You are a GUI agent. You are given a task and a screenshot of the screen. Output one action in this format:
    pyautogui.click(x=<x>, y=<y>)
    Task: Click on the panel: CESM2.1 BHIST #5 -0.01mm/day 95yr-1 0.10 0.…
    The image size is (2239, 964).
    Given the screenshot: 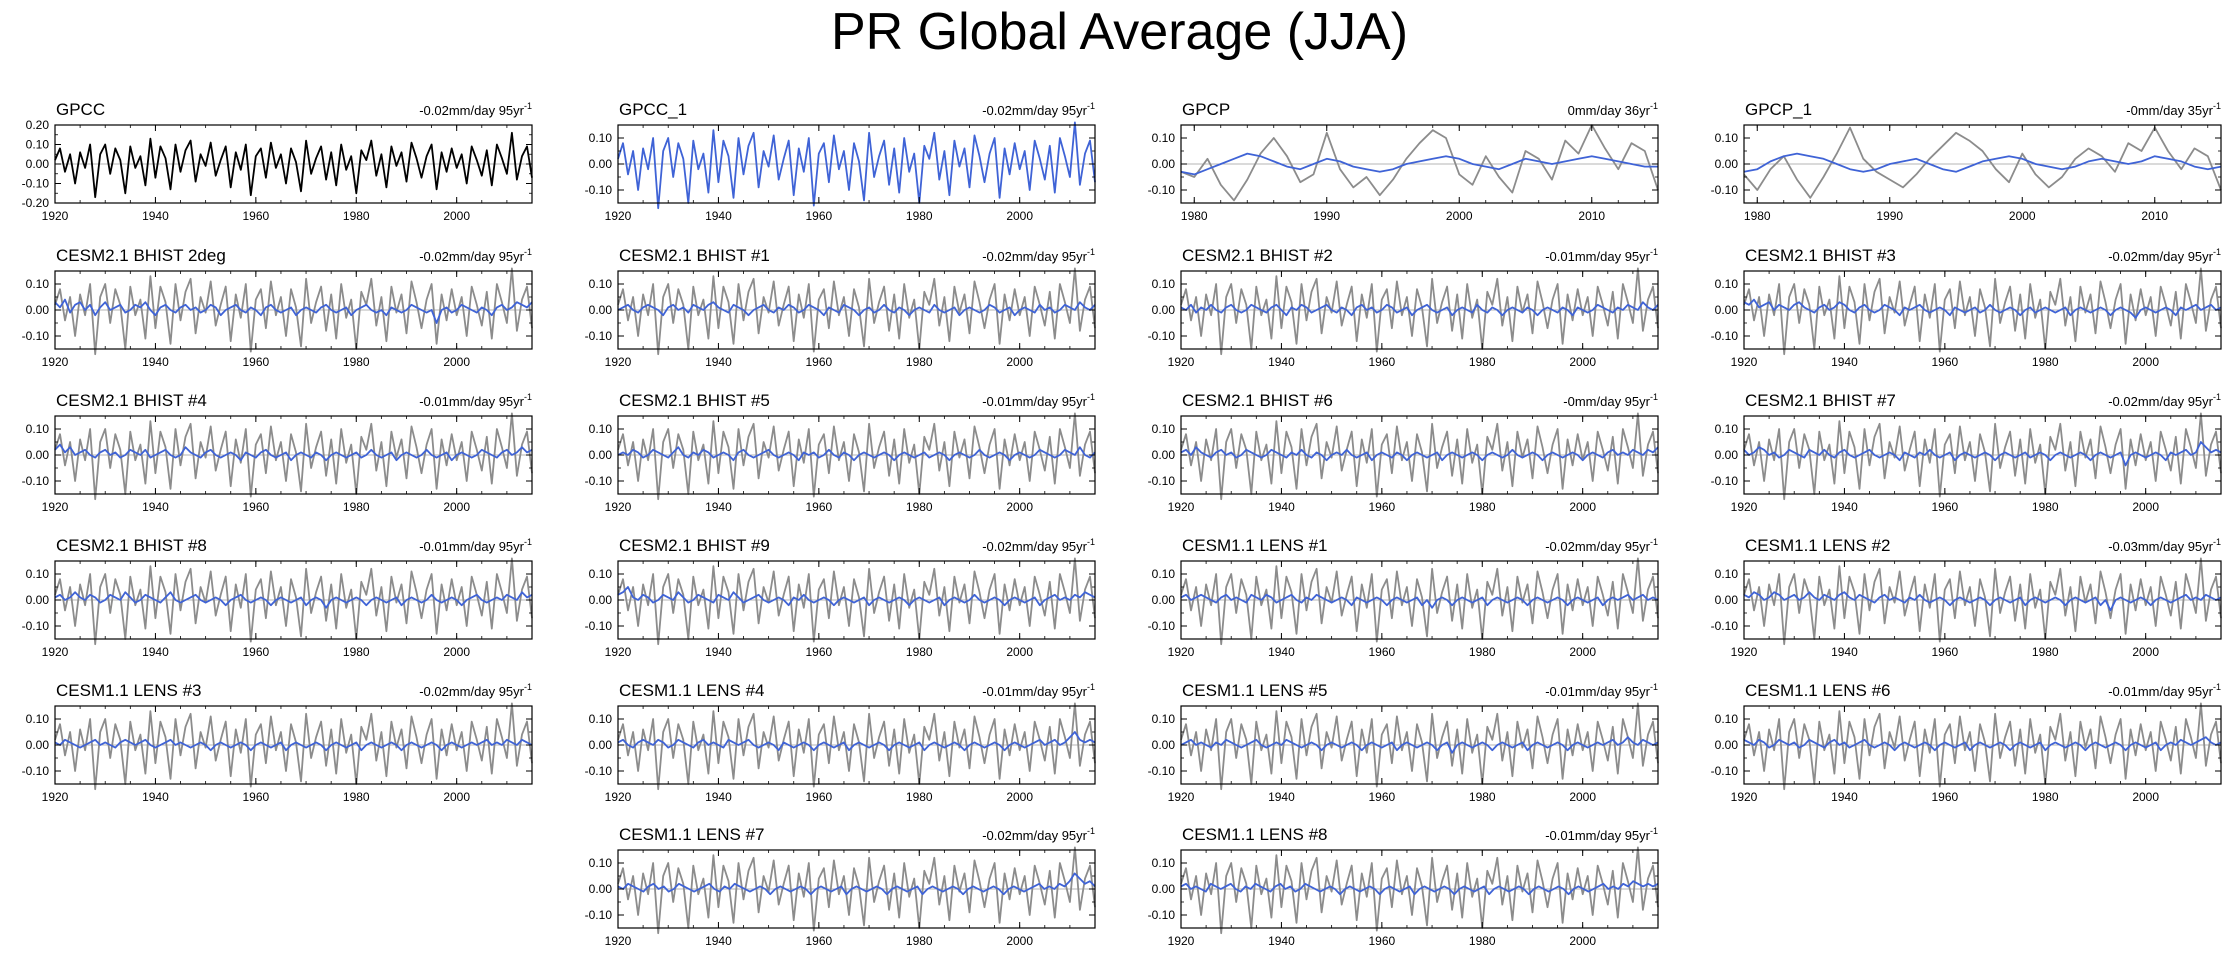 What is the action you would take?
    pyautogui.click(x=840, y=452)
    